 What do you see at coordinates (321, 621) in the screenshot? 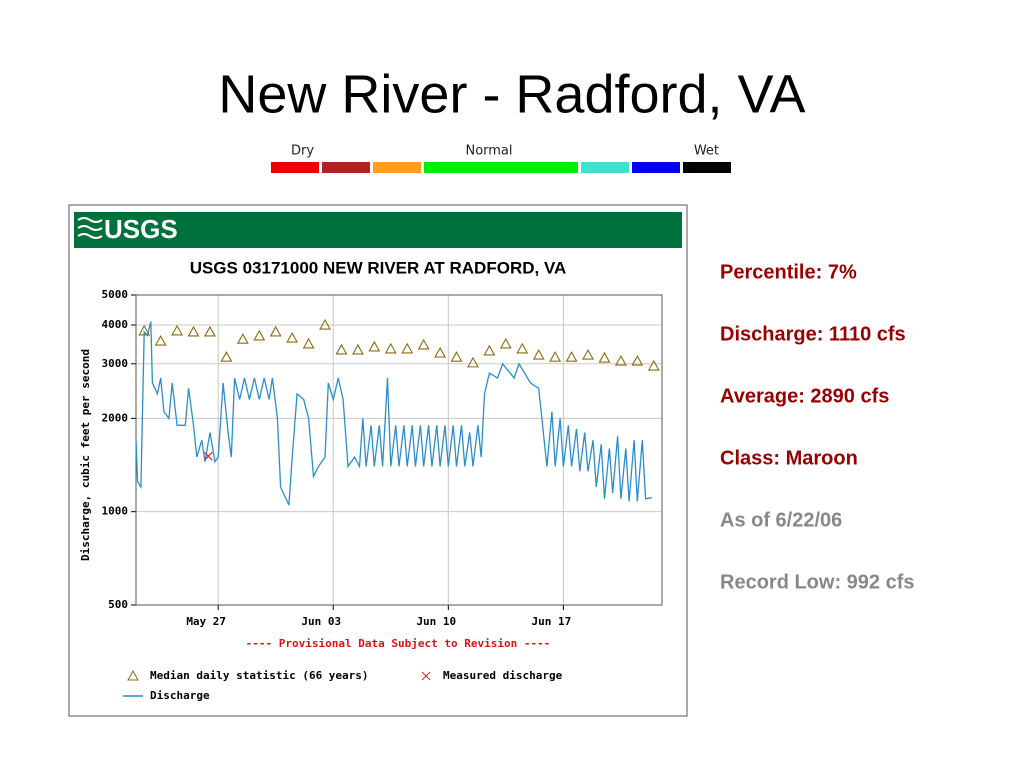
I see `x-tick-label: Jun 03` at bounding box center [321, 621].